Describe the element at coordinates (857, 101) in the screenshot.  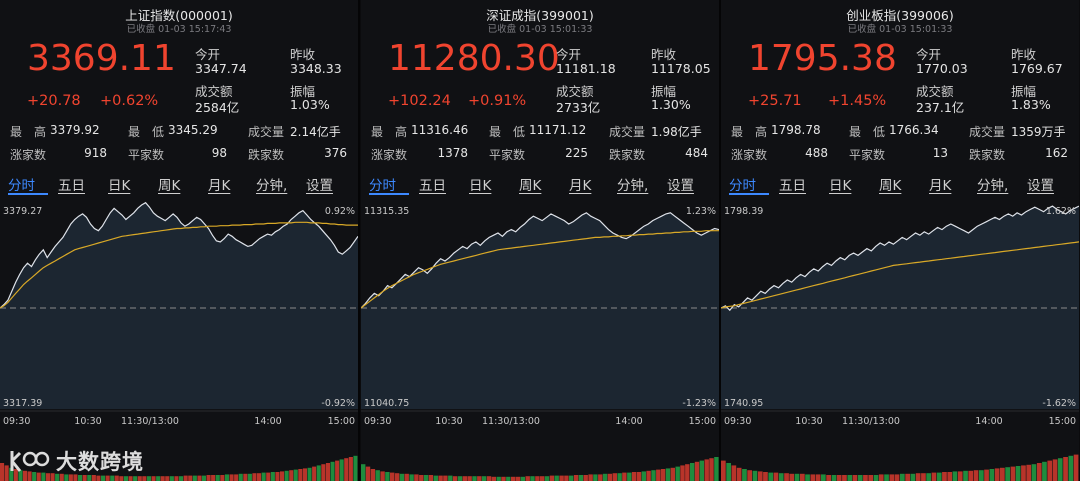
I see `price-change-pct: +1.45%` at that location.